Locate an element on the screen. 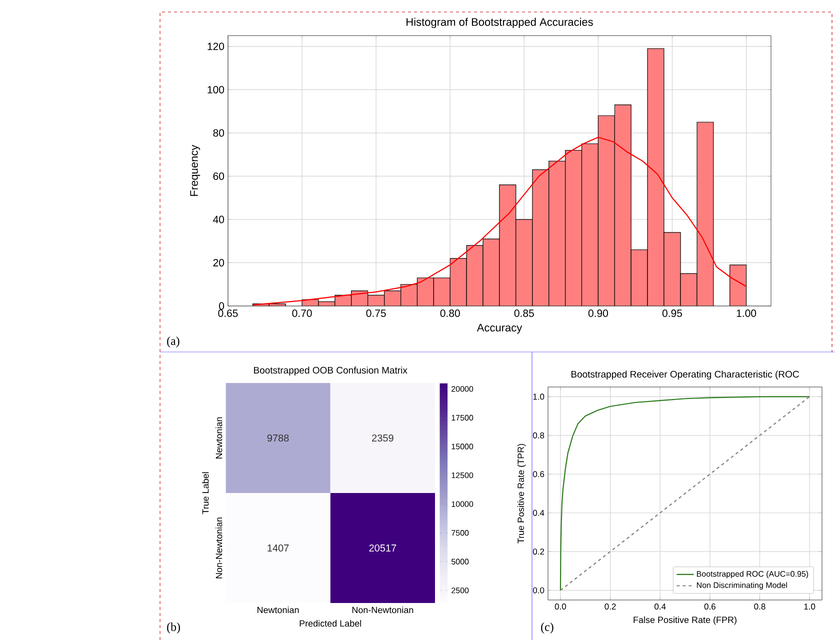  chart-title: Bootstrapped OOB Confusion Matrix is located at coordinates (331, 371).